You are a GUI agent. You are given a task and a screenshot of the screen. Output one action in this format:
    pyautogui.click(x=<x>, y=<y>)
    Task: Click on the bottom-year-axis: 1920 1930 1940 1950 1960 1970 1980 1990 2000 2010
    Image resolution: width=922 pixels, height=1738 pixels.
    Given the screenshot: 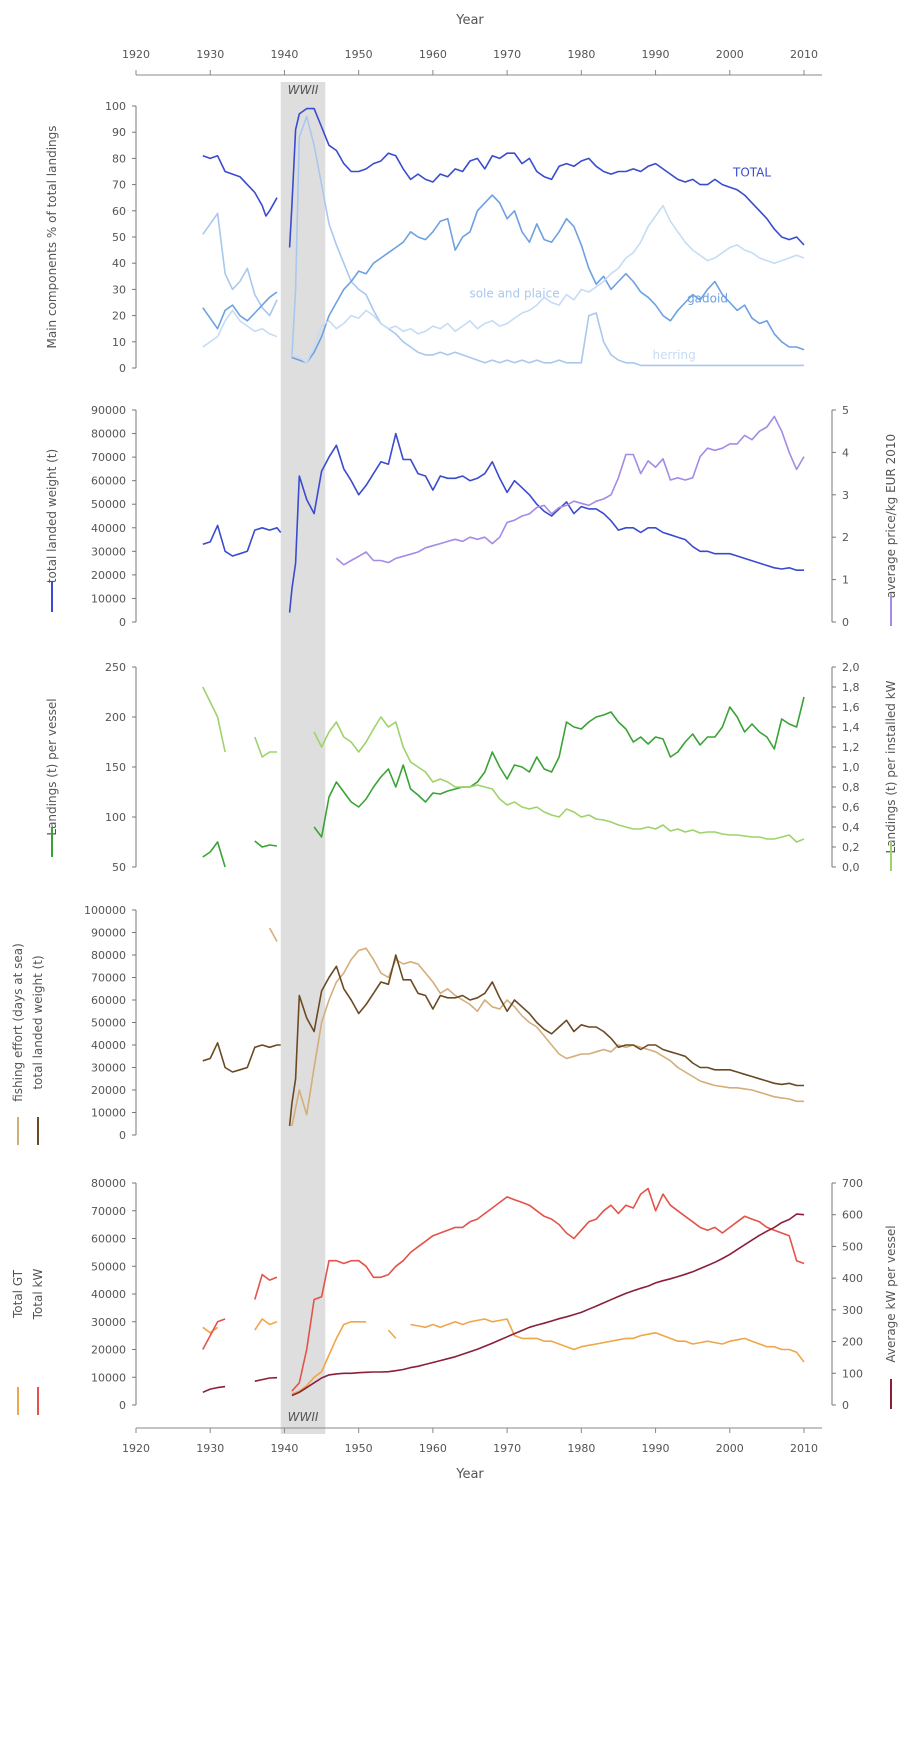 What is the action you would take?
    pyautogui.click(x=472, y=1441)
    